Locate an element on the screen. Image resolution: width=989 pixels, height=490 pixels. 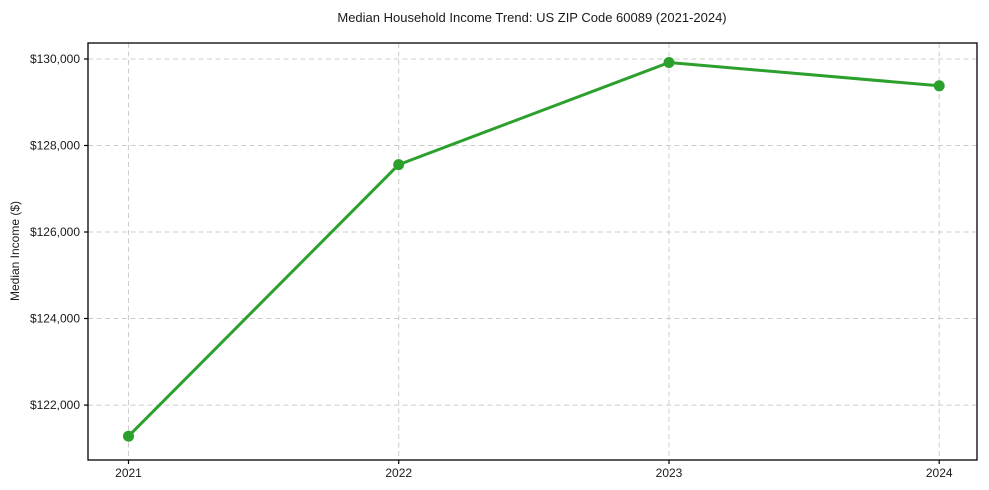
y-axis-title: Median Income ($) is located at coordinates (15, 251).